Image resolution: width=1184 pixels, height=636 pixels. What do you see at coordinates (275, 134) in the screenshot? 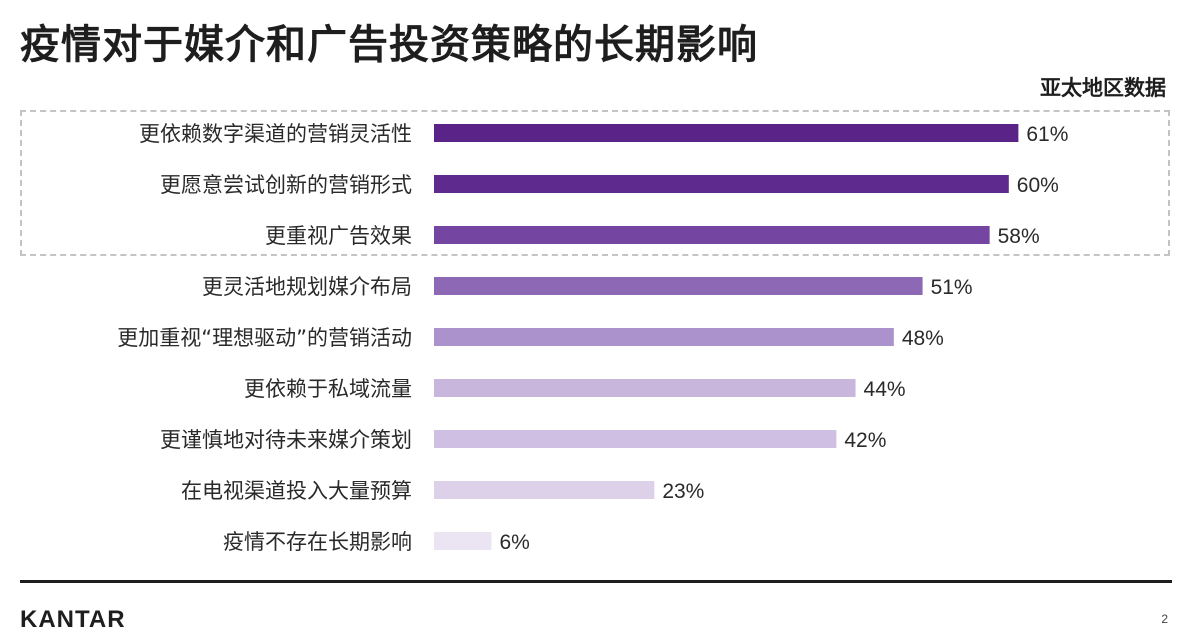
I see `category-label: 更依赖数字渠道的营销灵活性` at bounding box center [275, 134].